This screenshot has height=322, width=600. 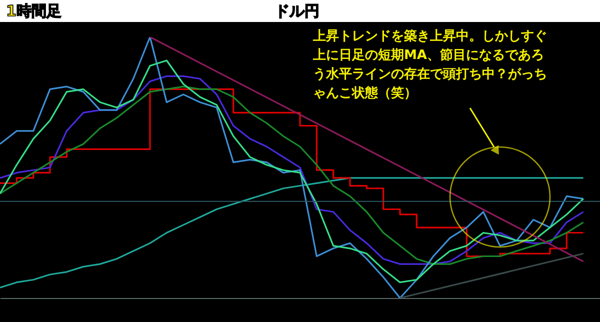 I want to click on chart-title: ドル円, so click(x=297, y=11).